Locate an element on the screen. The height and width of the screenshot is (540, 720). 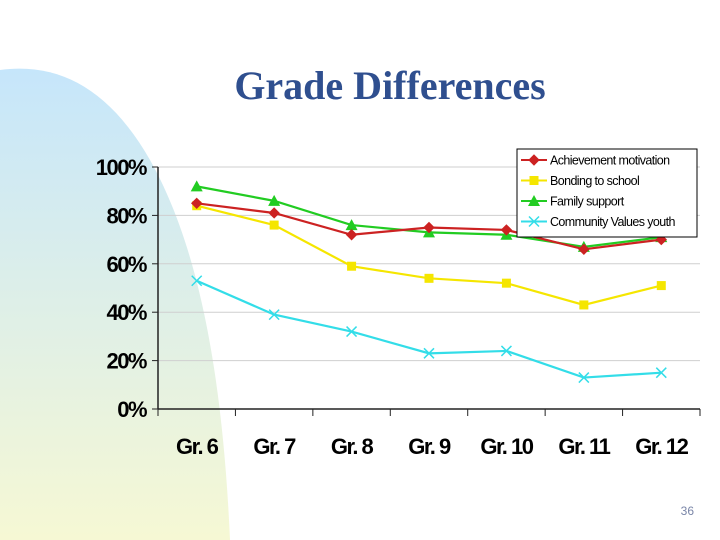
x-tick-label: Gr. 11 is located at coordinates (584, 446).